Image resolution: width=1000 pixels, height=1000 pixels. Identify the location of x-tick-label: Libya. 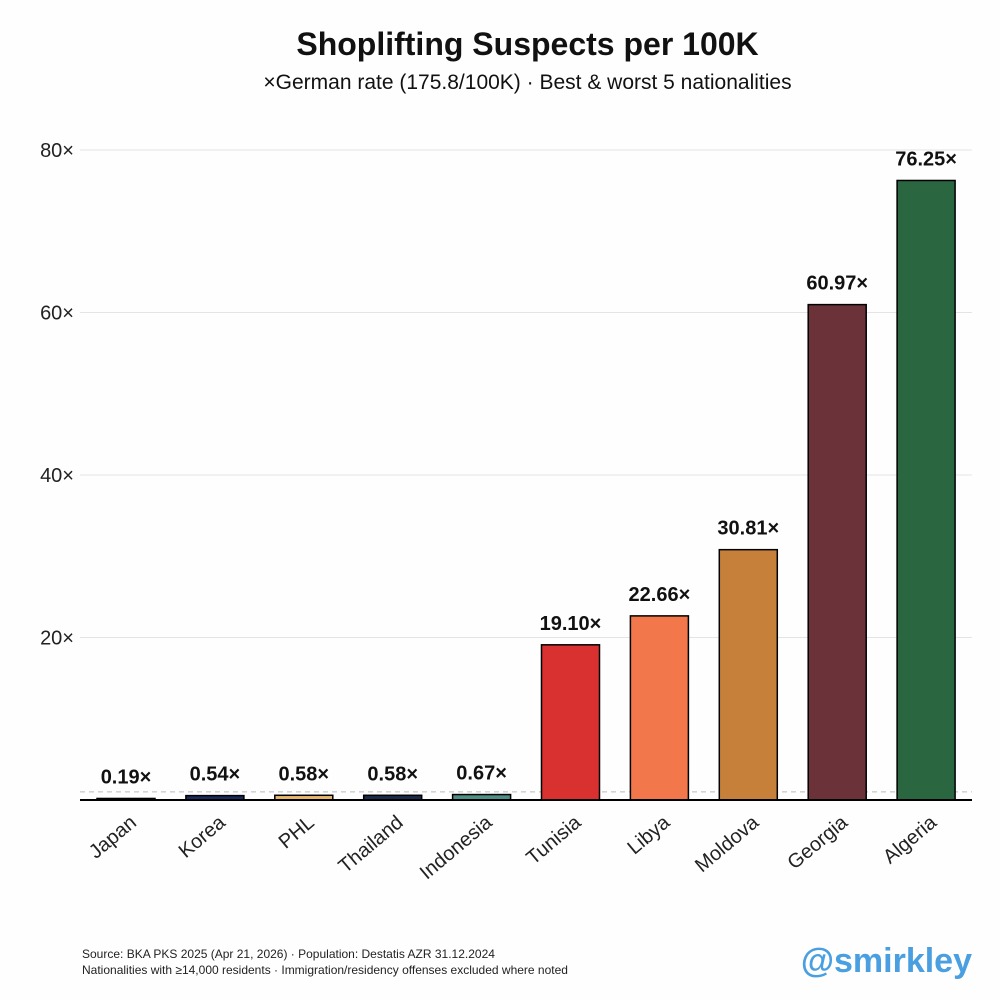
(648, 835).